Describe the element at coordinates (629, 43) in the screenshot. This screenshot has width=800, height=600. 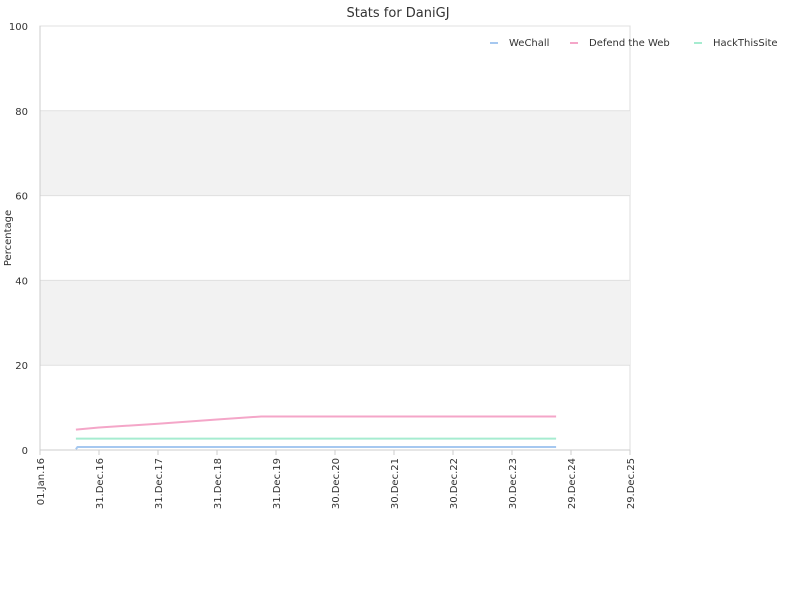
I see `legend-label: Defend the Web` at that location.